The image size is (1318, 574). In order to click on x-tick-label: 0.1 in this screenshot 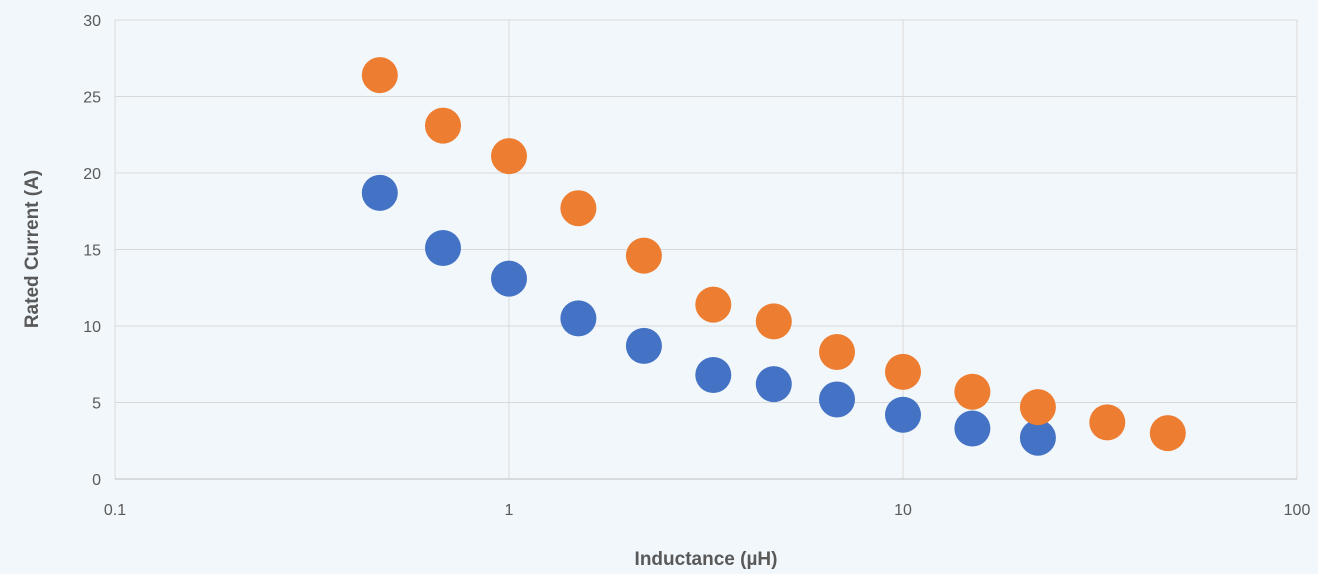, I will do `click(115, 510)`.